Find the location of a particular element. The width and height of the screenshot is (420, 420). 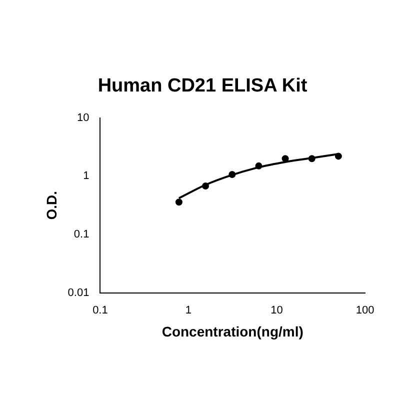

x-tick-label: 0.1 is located at coordinates (100, 310).